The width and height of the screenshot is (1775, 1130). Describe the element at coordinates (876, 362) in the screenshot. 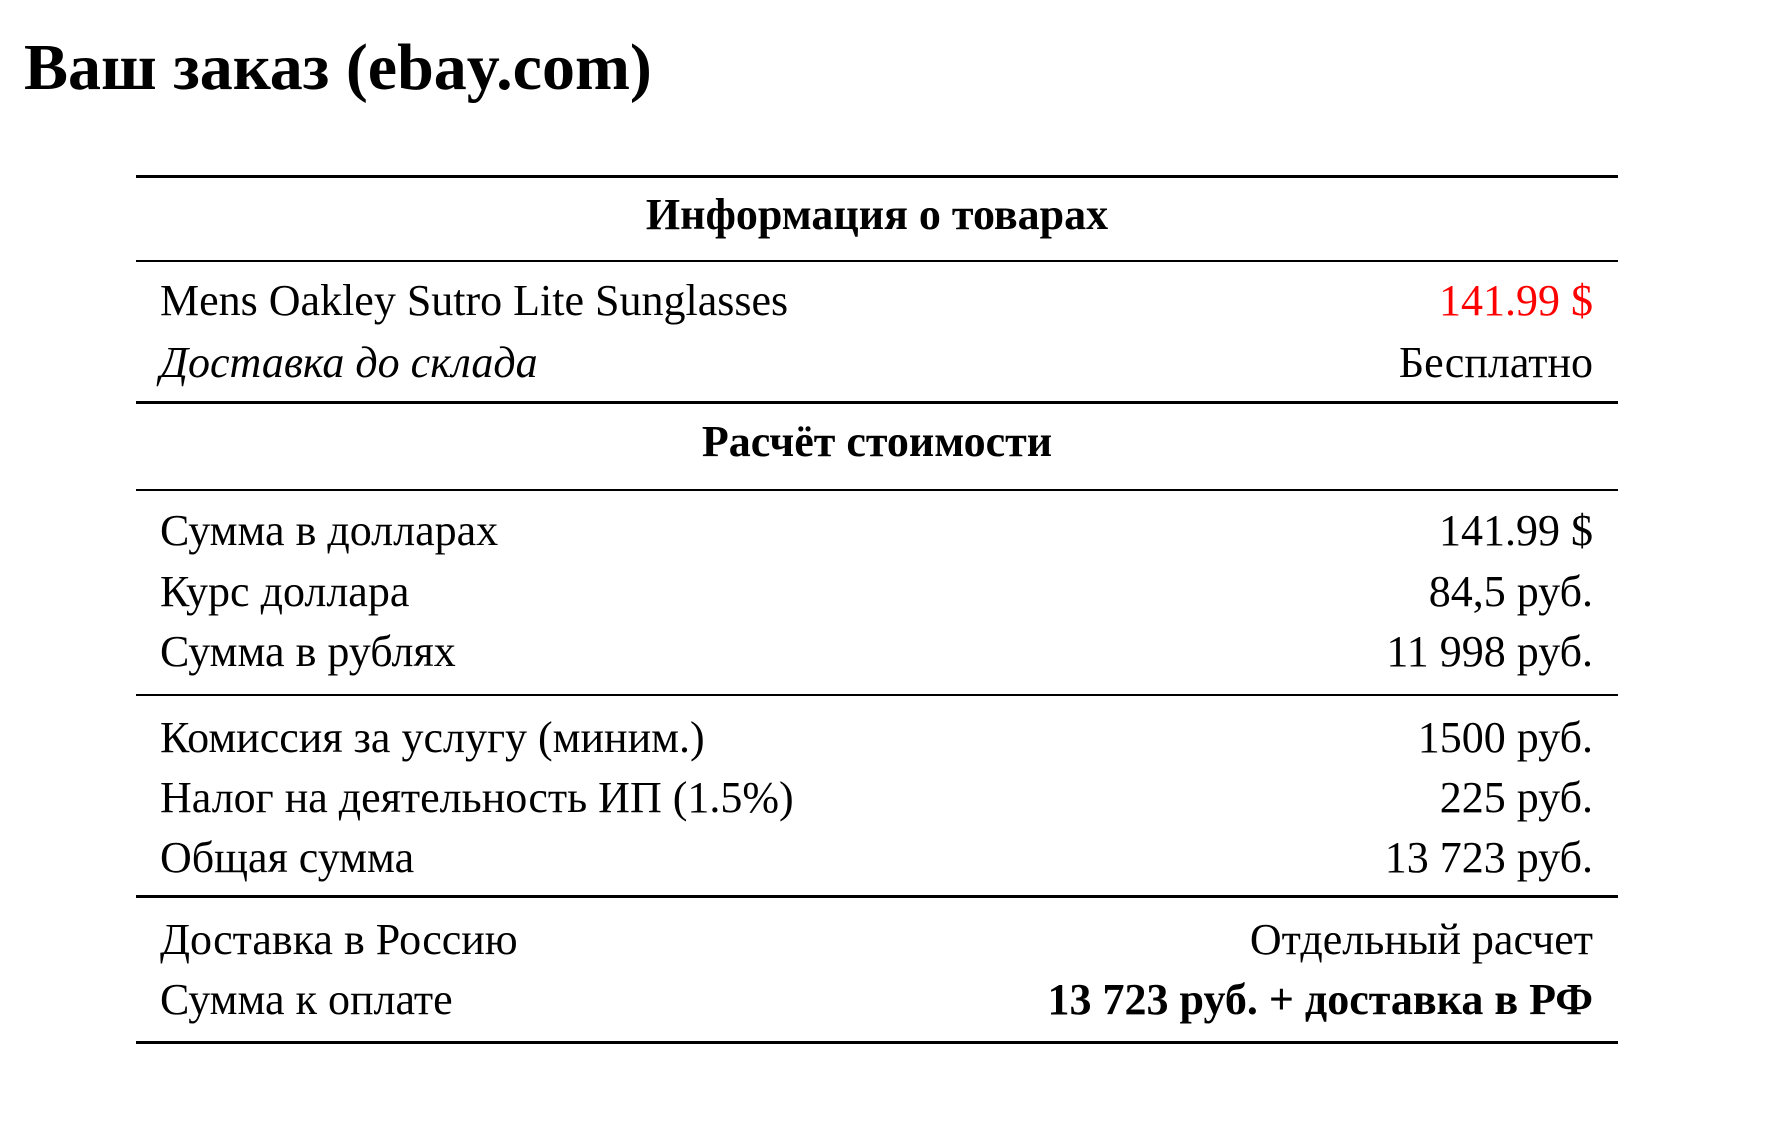

I see `warehouse-delivery-row: Доставка до склада Бесплатно` at that location.